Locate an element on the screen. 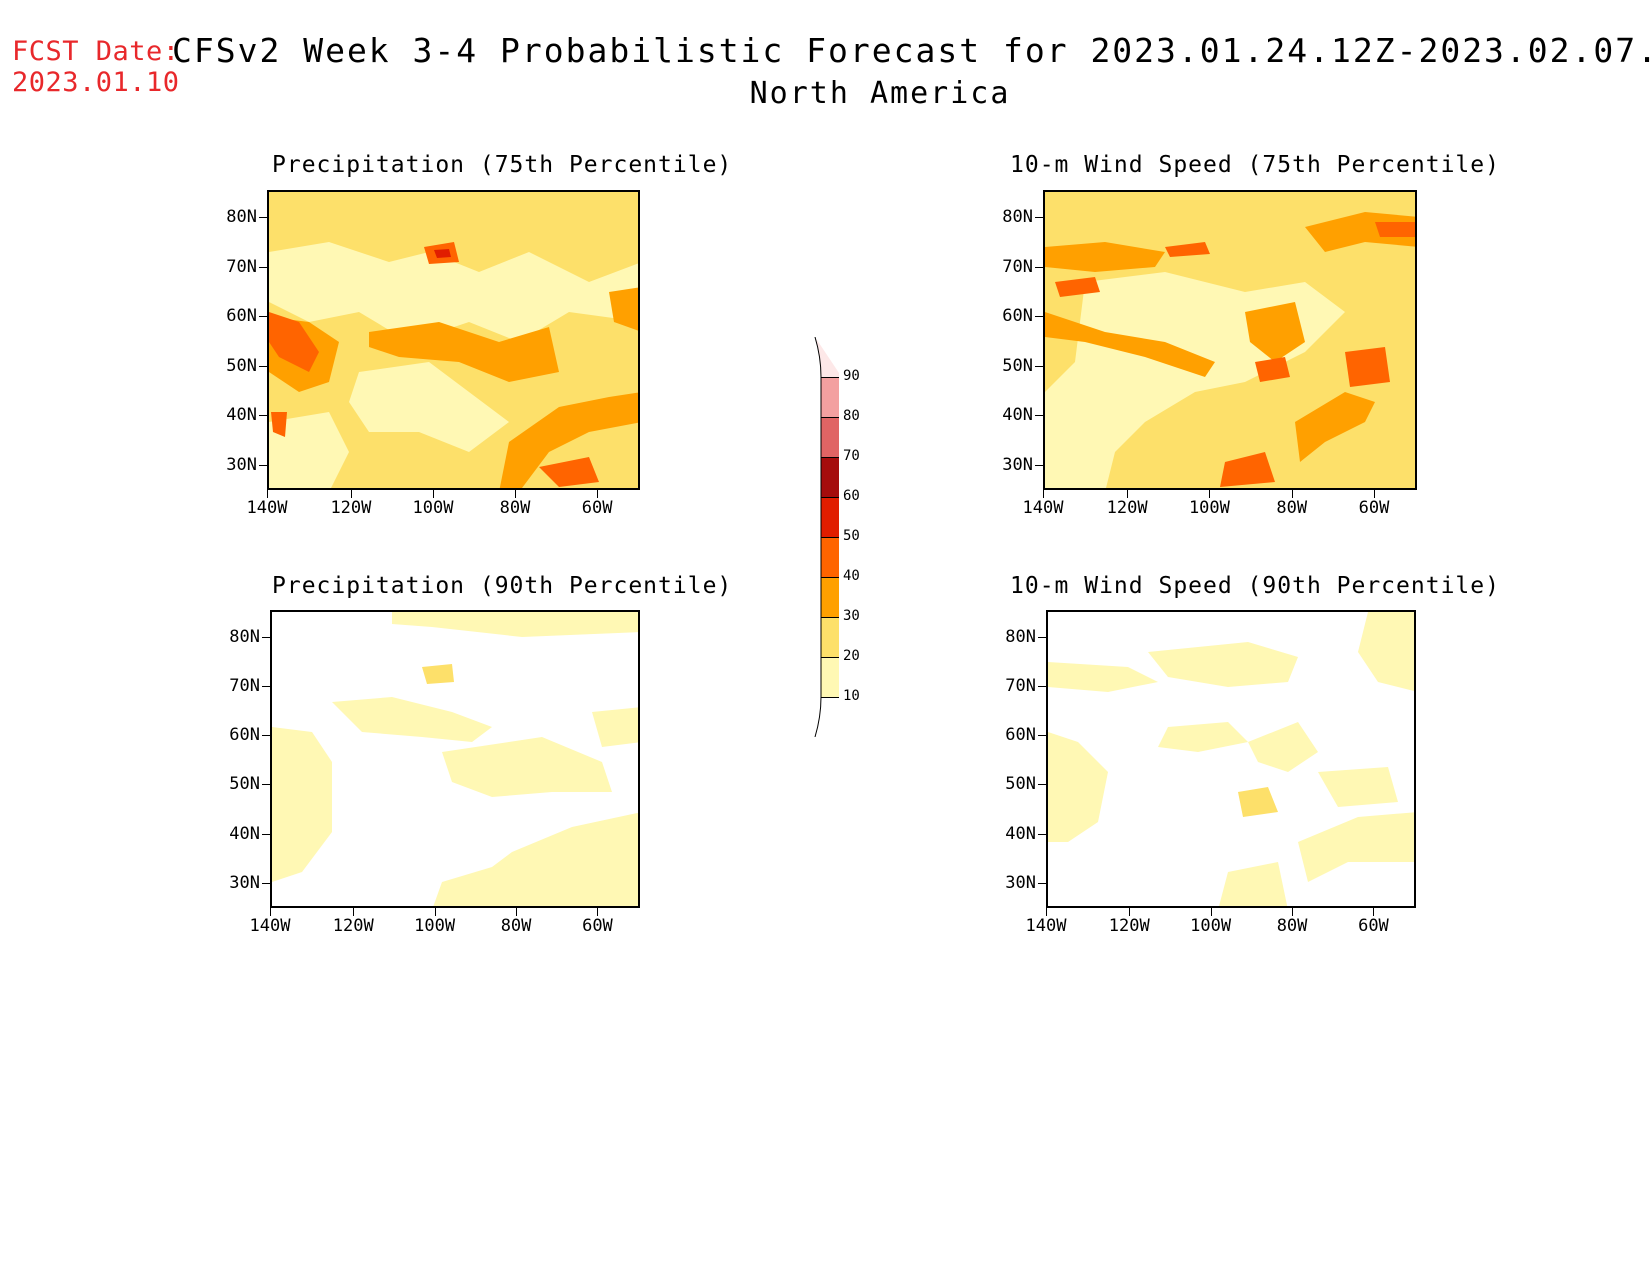  precip-90-field is located at coordinates (455, 759).